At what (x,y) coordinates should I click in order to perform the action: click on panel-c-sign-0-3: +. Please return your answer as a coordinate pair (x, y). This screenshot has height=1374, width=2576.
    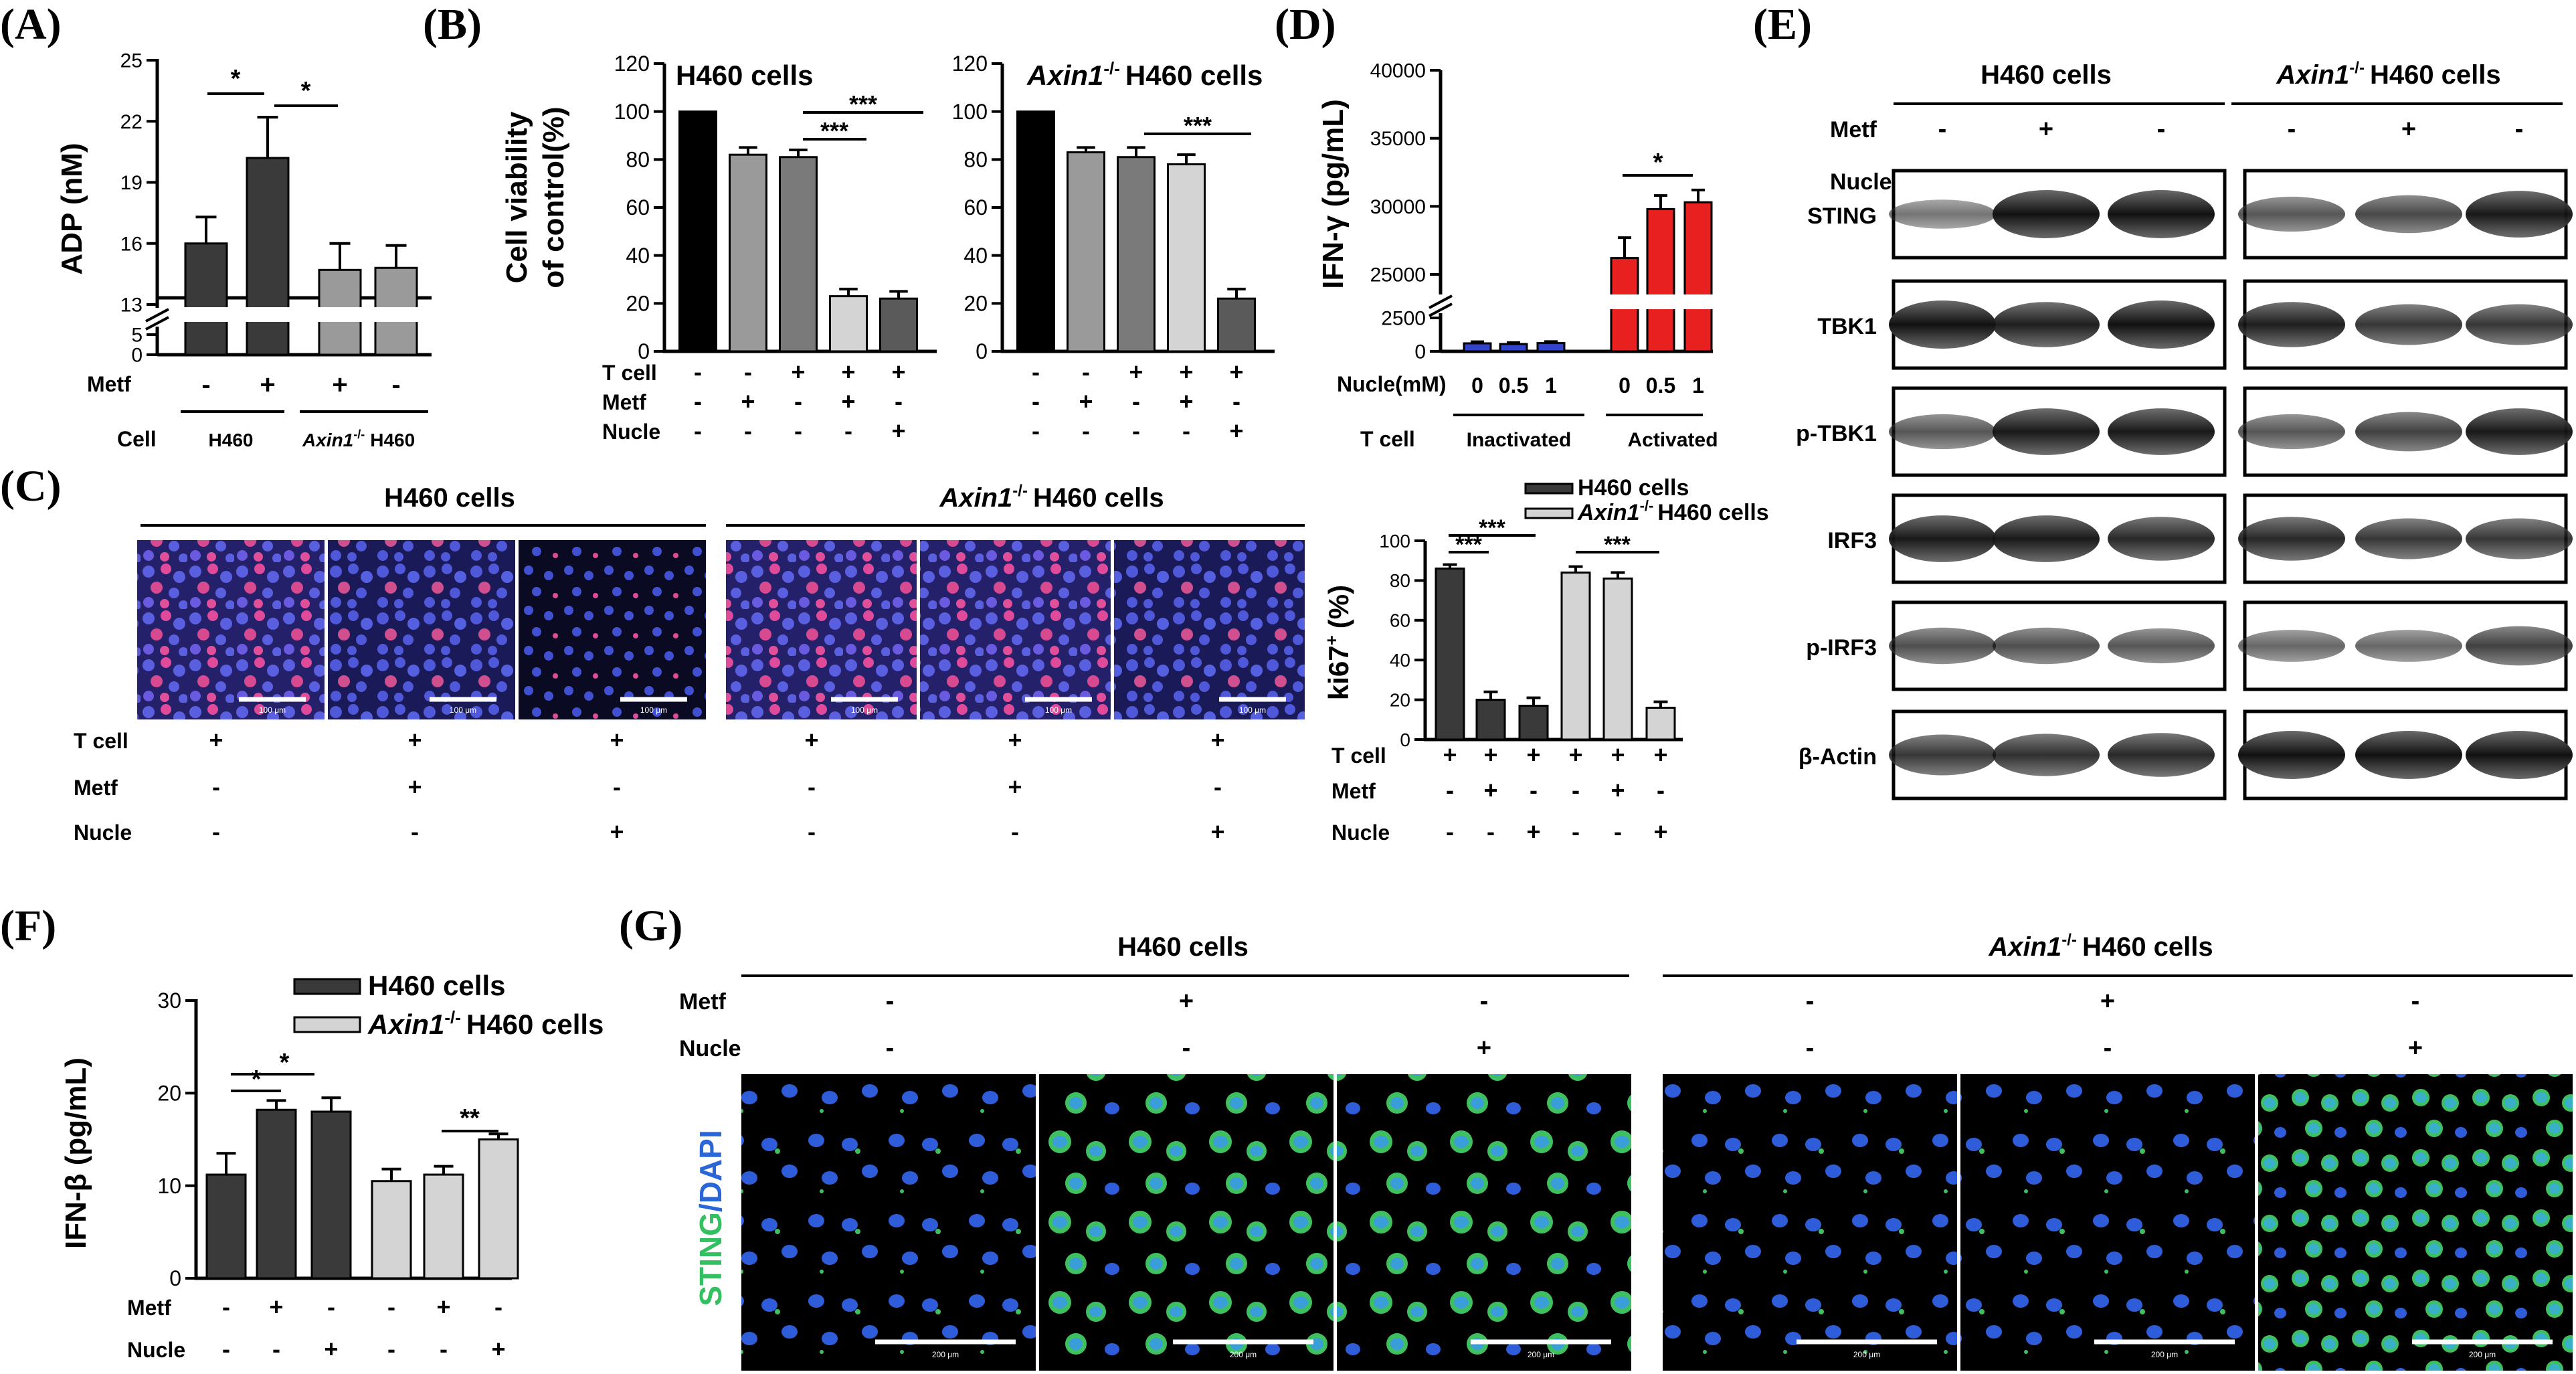
    Looking at the image, I should click on (811, 740).